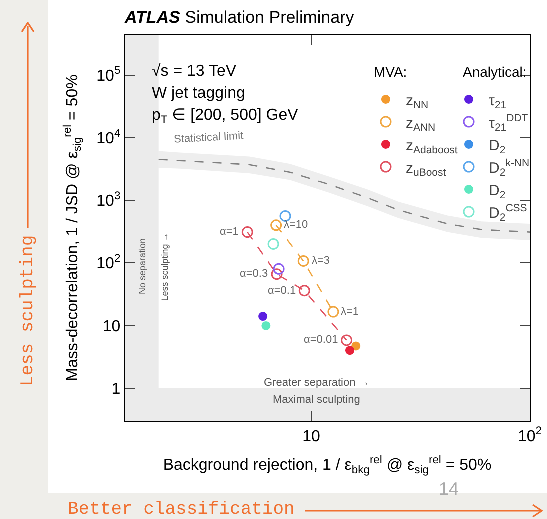 This screenshot has height=519, width=547. What do you see at coordinates (108, 75) in the screenshot?
I see `y-tick-label: 10$^{5}$` at bounding box center [108, 75].